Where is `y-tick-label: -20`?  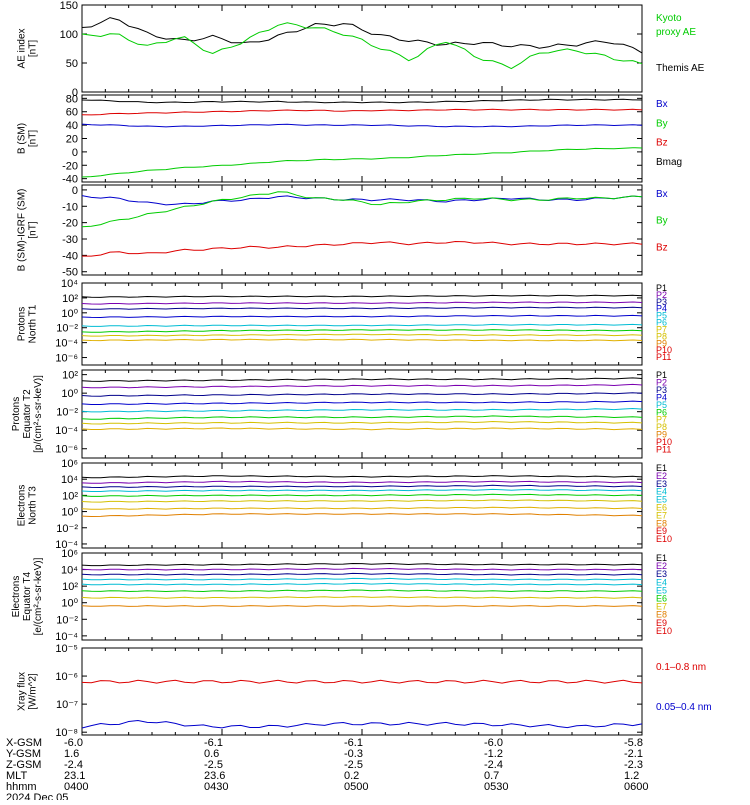
y-tick-label: -20 is located at coordinates (70, 224).